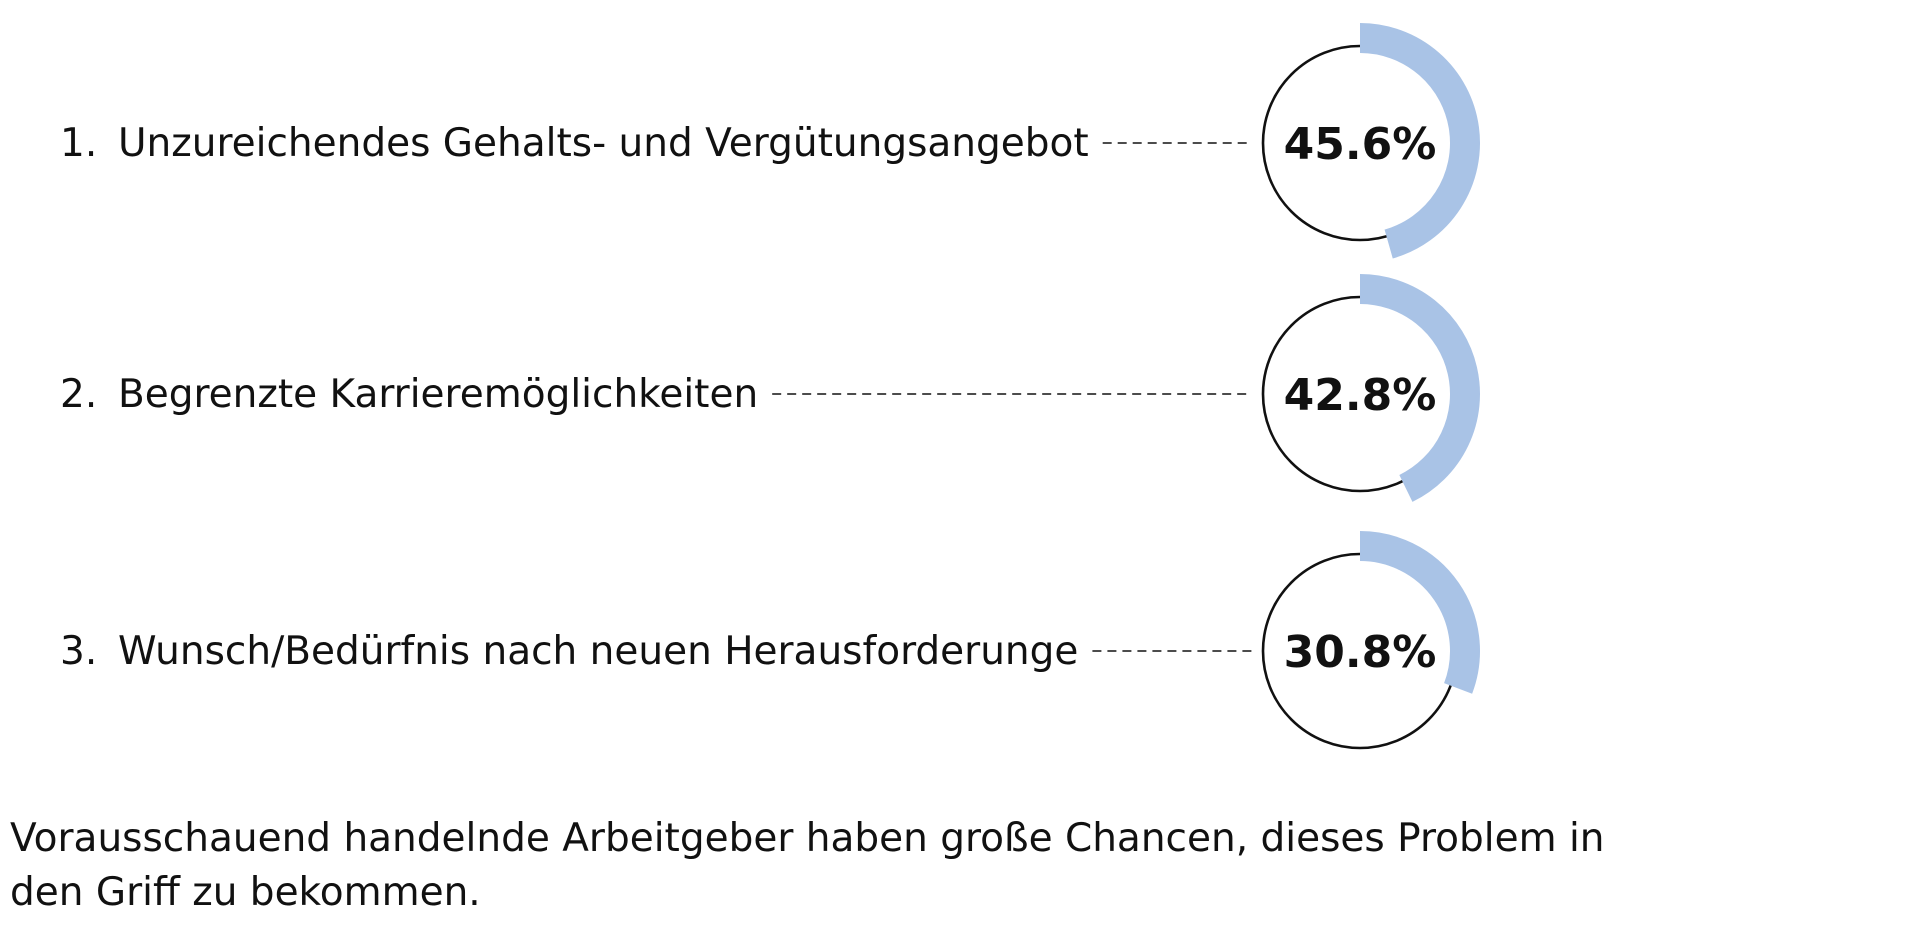  Describe the element at coordinates (1360, 652) in the screenshot. I see `value-label: 30.8%` at that location.